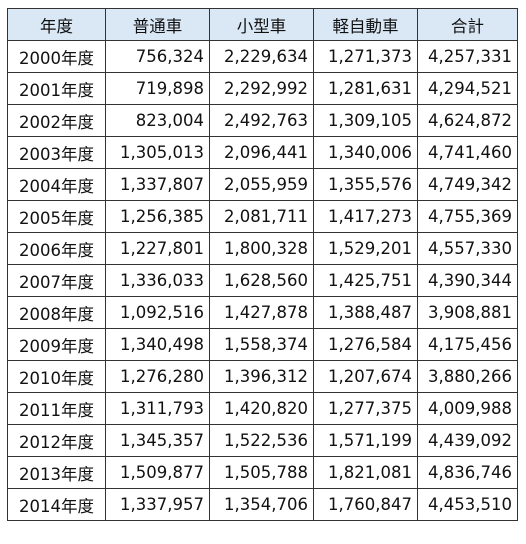 The image size is (526, 544). I want to click on cell-small-car: 1,505,788, so click(261, 472).